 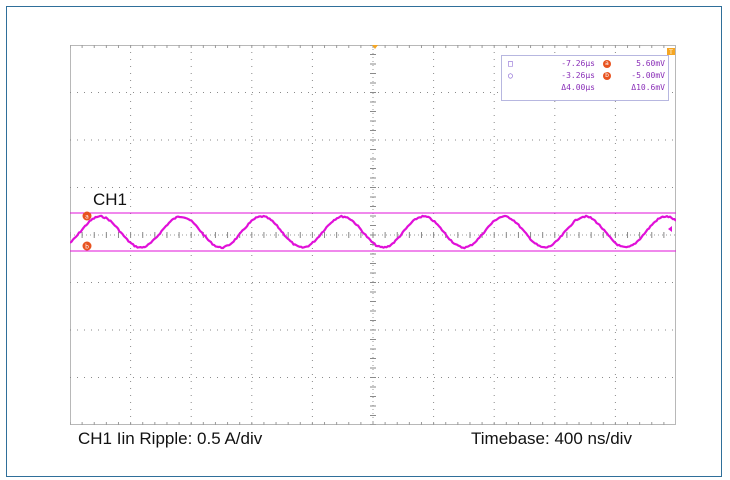 I want to click on cursor-1-time: -7.26µs, so click(x=578, y=63).